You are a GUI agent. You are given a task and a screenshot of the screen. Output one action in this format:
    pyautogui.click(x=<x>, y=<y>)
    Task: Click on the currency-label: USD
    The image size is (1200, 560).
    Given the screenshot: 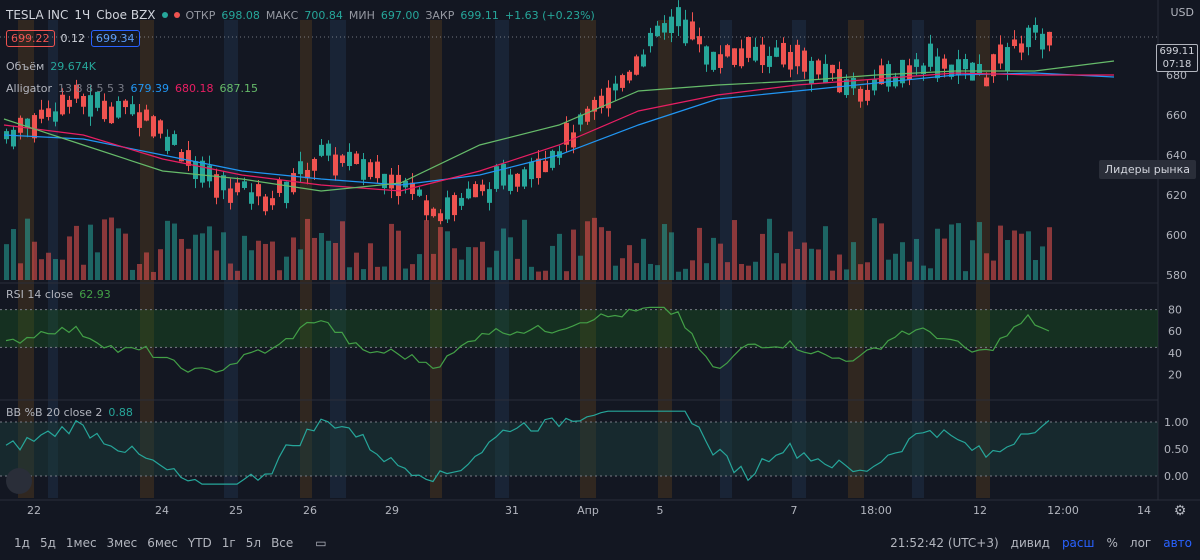 What is the action you would take?
    pyautogui.click(x=1182, y=12)
    